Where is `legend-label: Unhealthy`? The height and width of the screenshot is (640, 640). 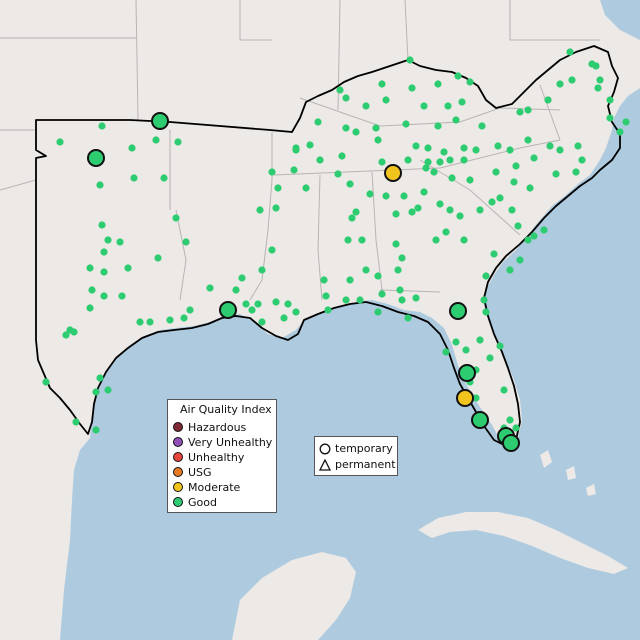 legend-label: Unhealthy is located at coordinates (216, 457).